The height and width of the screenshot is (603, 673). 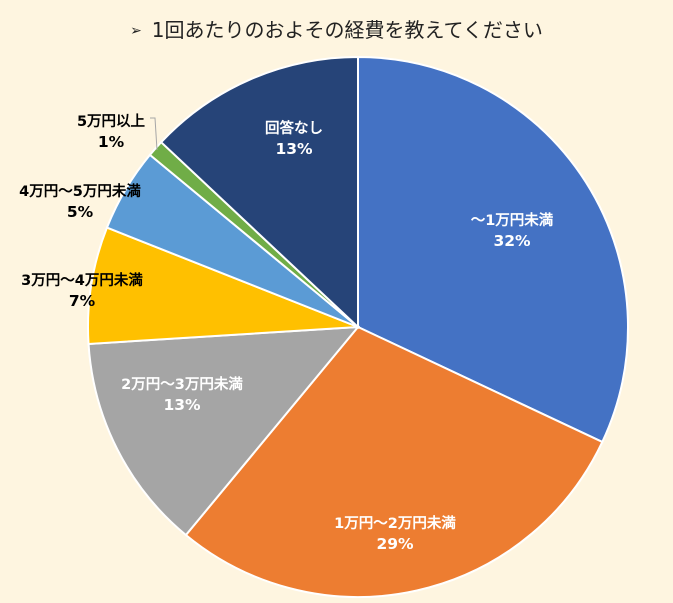 What do you see at coordinates (82, 301) in the screenshot?
I see `slice-value-4: 7%` at bounding box center [82, 301].